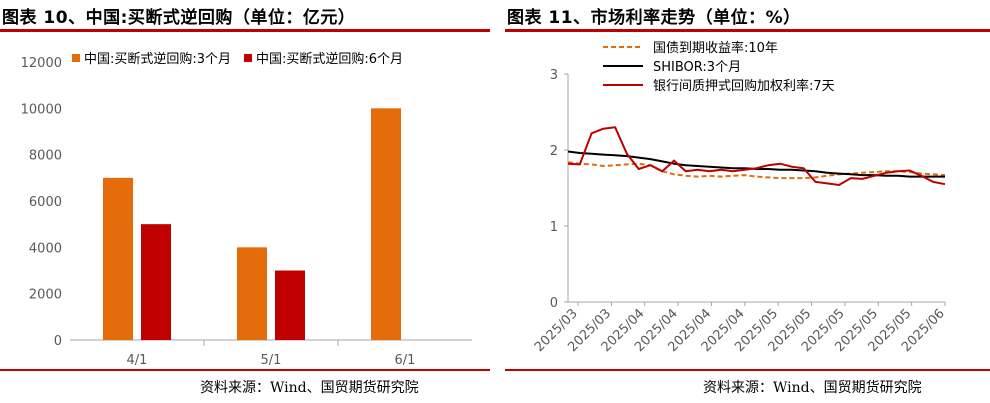  Describe the element at coordinates (45, 248) in the screenshot. I see `y-tick-label: 4000` at that location.